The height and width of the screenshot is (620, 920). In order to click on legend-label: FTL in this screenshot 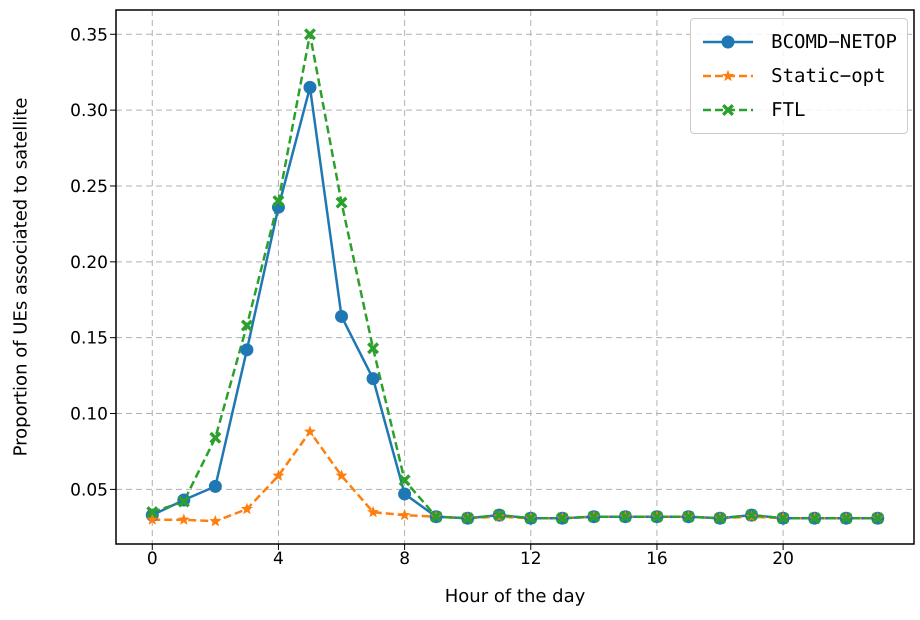, I will do `click(788, 110)`.